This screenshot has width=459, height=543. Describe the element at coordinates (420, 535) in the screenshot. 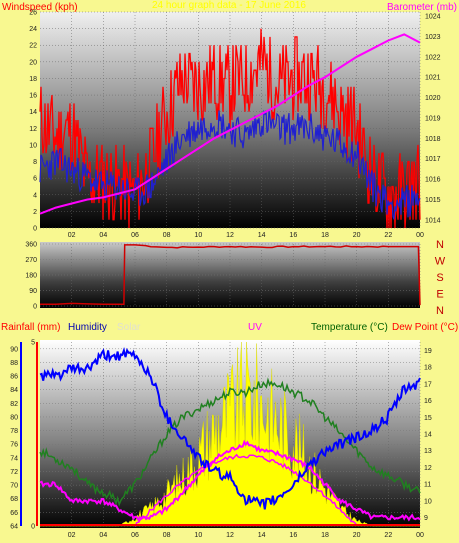

I see `bottom-x-tick-label: 00` at that location.